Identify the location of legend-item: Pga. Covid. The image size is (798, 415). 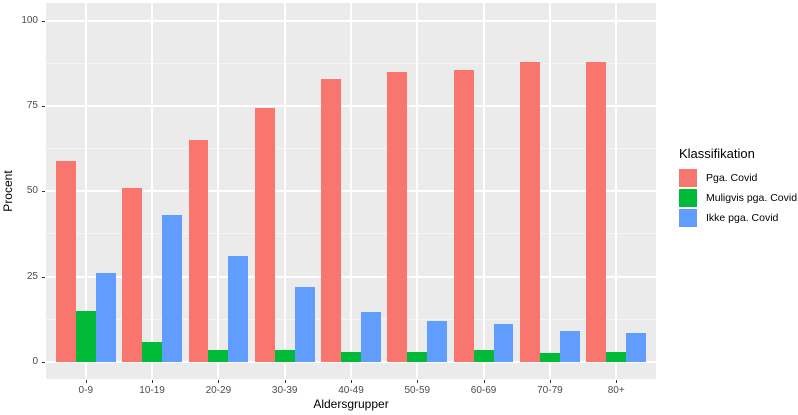
(738, 178).